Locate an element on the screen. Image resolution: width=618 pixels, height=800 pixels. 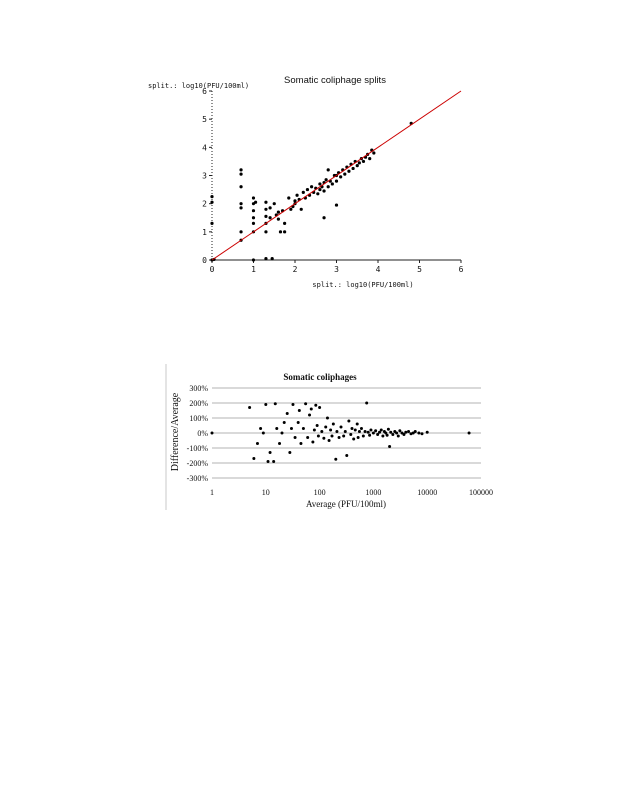
chart1-xlabel: split.: log10(PFU/100ml) is located at coordinates (362, 285).